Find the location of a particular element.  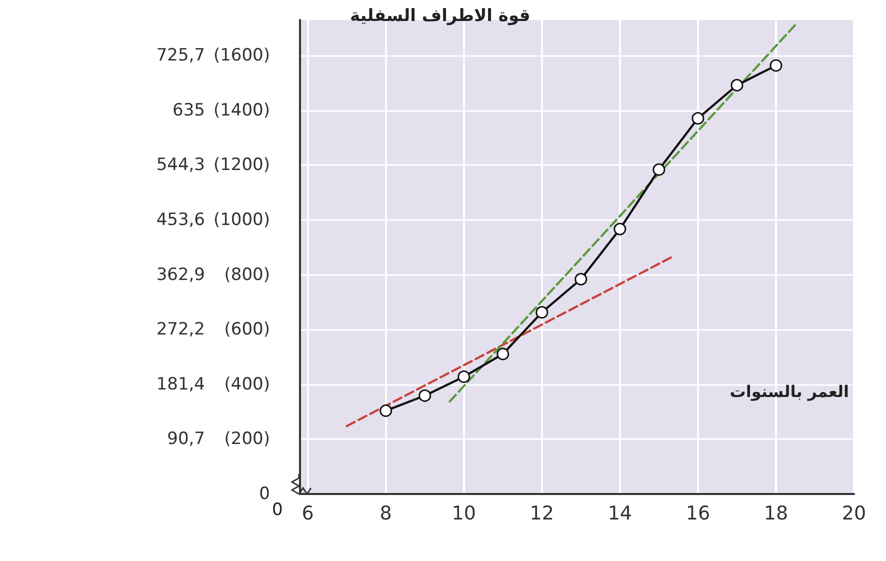

text: 0 is located at coordinates (277, 510).